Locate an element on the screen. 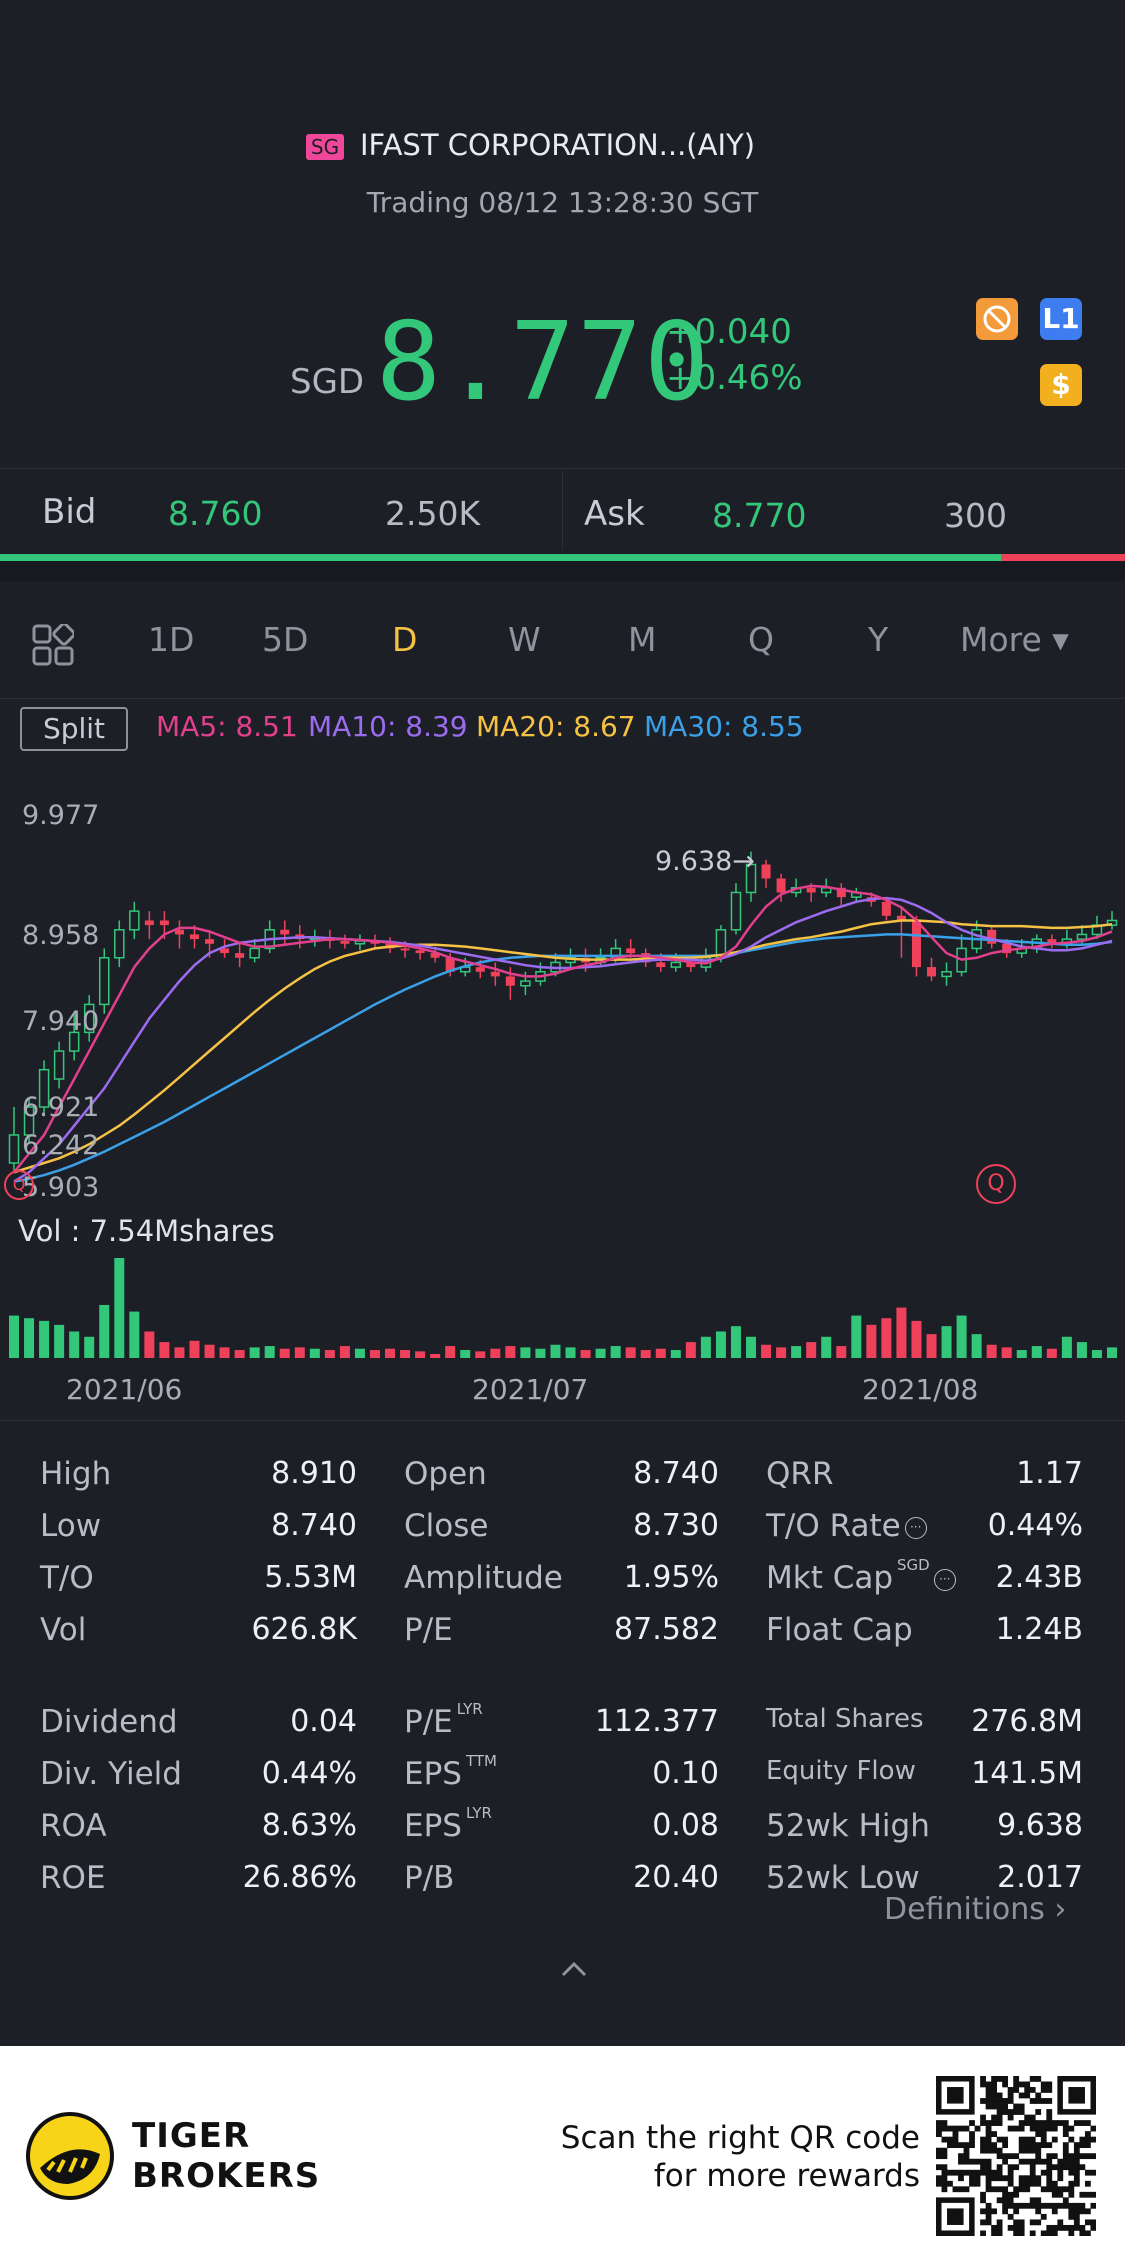  bid-ratio-fill is located at coordinates (501, 557).